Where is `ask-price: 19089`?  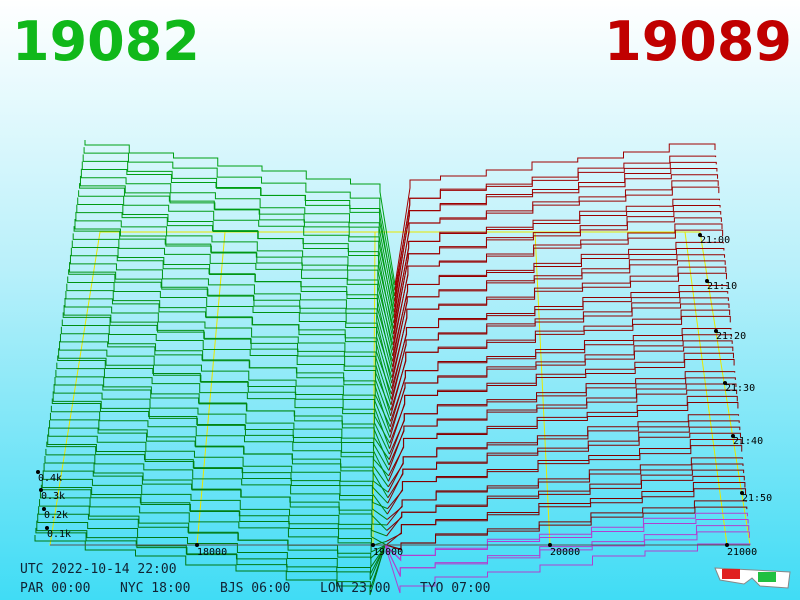 ask-price: 19089 is located at coordinates (698, 41).